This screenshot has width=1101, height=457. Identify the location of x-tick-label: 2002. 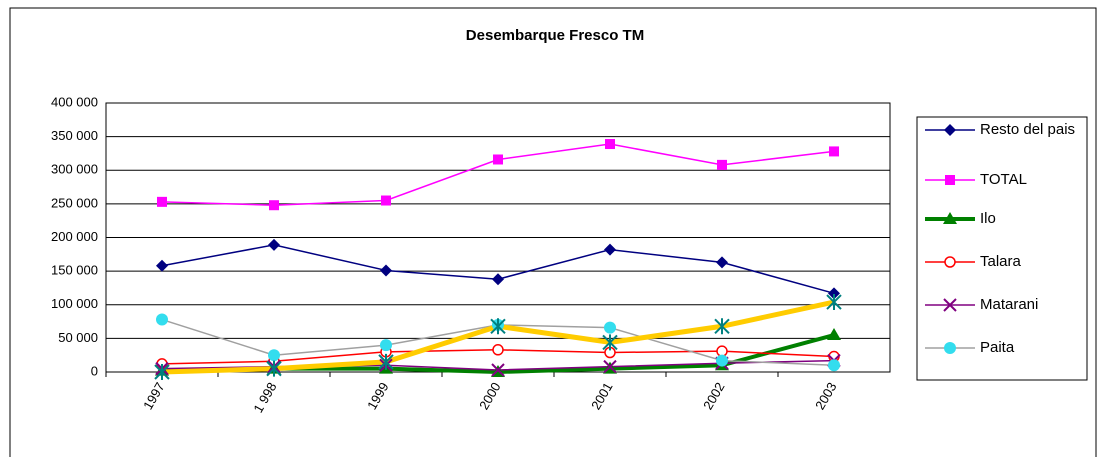
(713, 396).